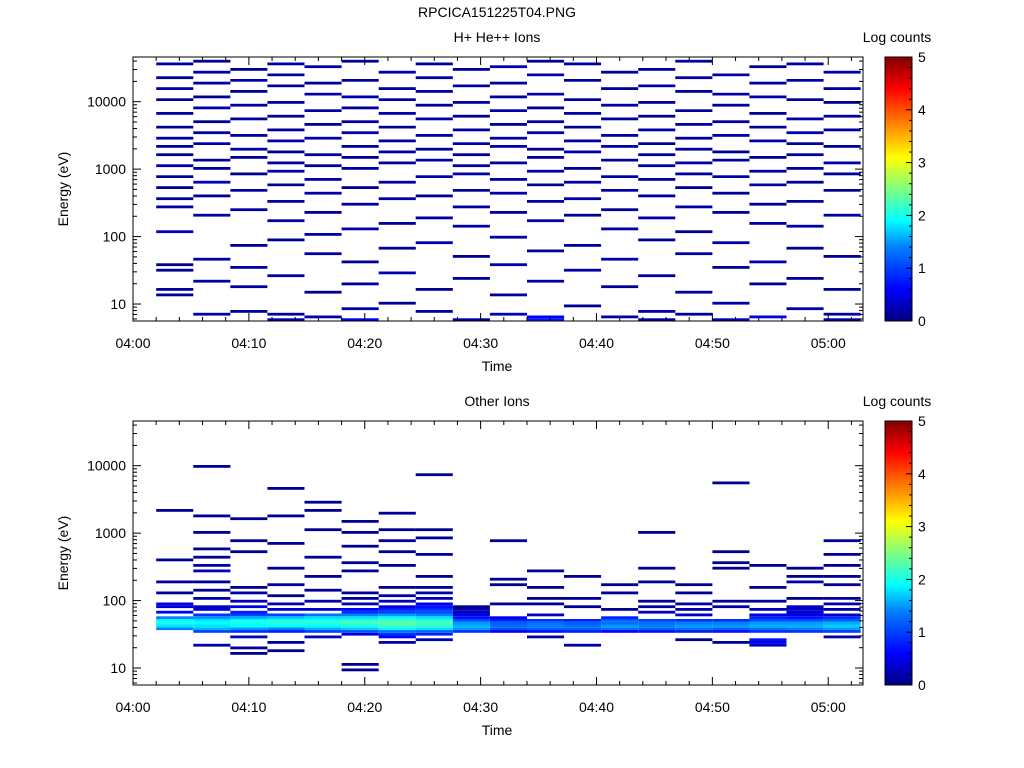 This screenshot has width=1024, height=768. Describe the element at coordinates (897, 37) in the screenshot. I see `colorbar-label: Log counts` at that location.